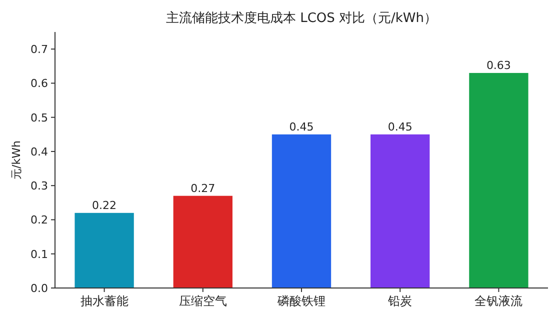  I want to click on ylabel: 元/kWh, so click(16, 160).